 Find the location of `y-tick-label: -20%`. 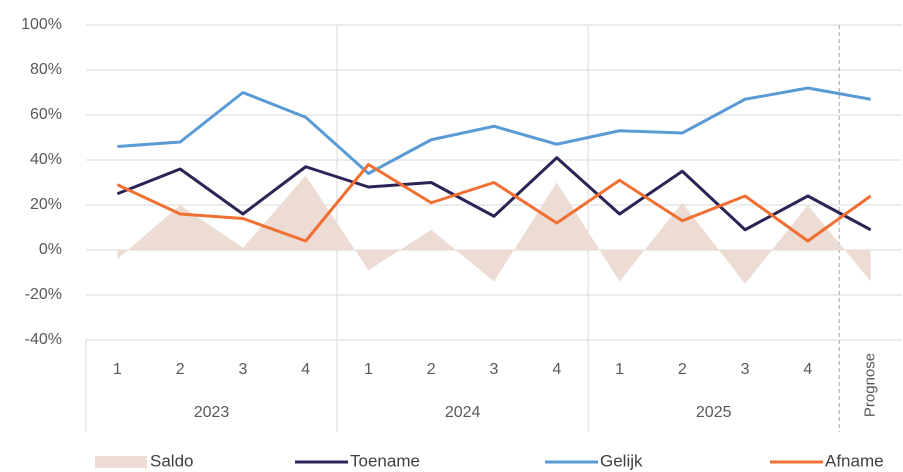

y-tick-label: -20% is located at coordinates (43, 294).